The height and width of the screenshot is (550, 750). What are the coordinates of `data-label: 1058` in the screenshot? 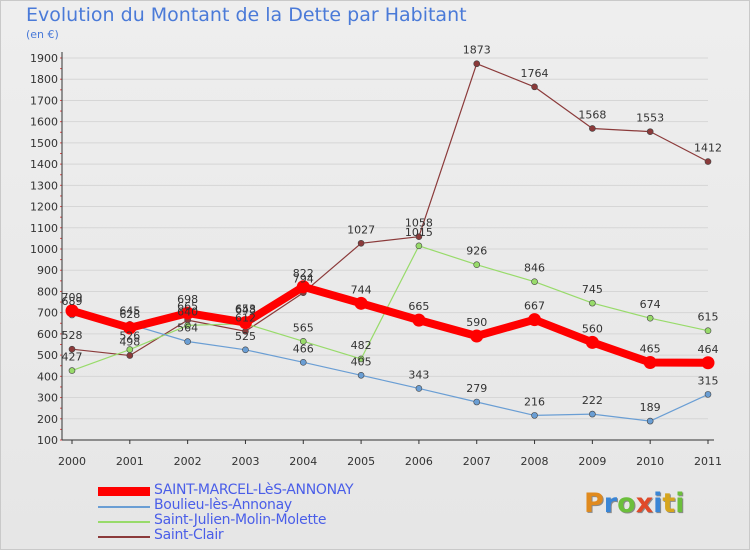 It's located at (419, 223).